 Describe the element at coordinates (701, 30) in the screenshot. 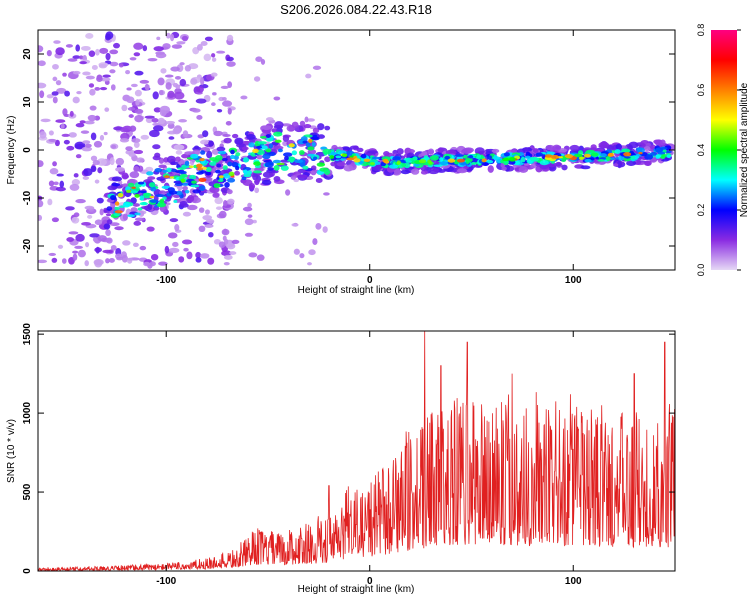

I see `colorbar-tick-label: 0.8` at that location.